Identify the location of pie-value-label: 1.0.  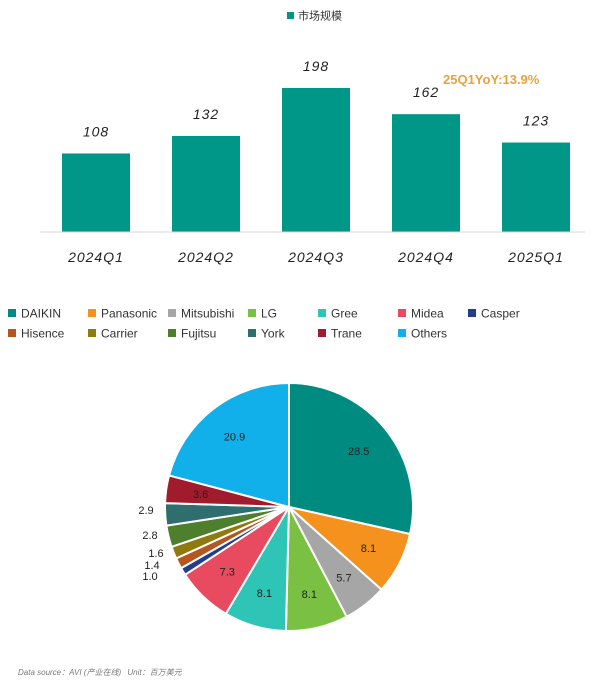
(149, 577).